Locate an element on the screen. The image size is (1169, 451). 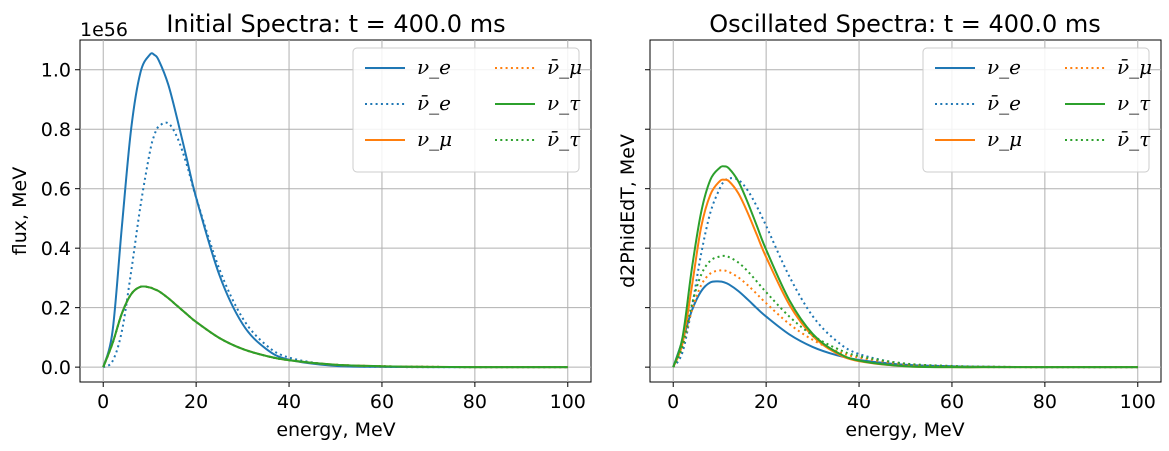
y-axis-label: flux, MeV is located at coordinates (20, 211).